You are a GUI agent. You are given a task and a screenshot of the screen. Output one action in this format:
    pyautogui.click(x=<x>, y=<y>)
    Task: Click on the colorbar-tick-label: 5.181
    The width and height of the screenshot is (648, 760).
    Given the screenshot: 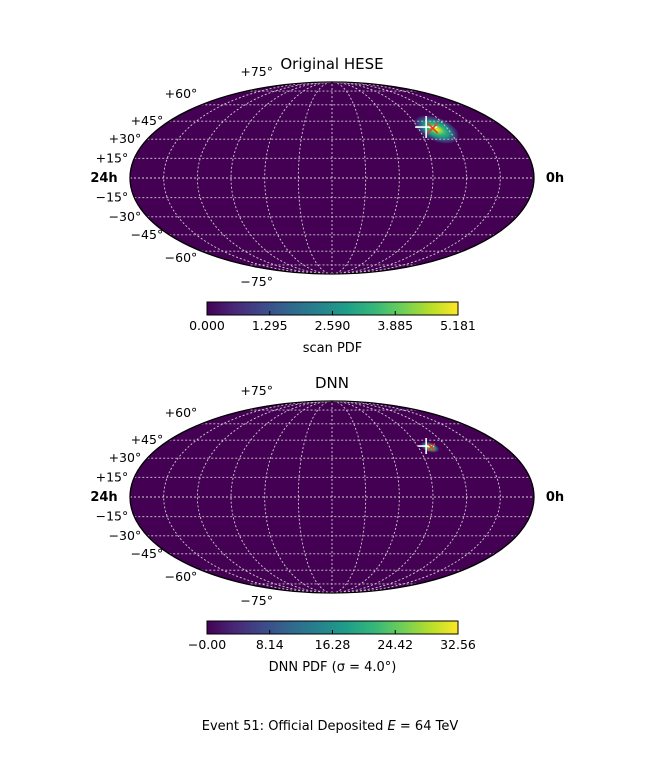 What is the action you would take?
    pyautogui.click(x=458, y=325)
    